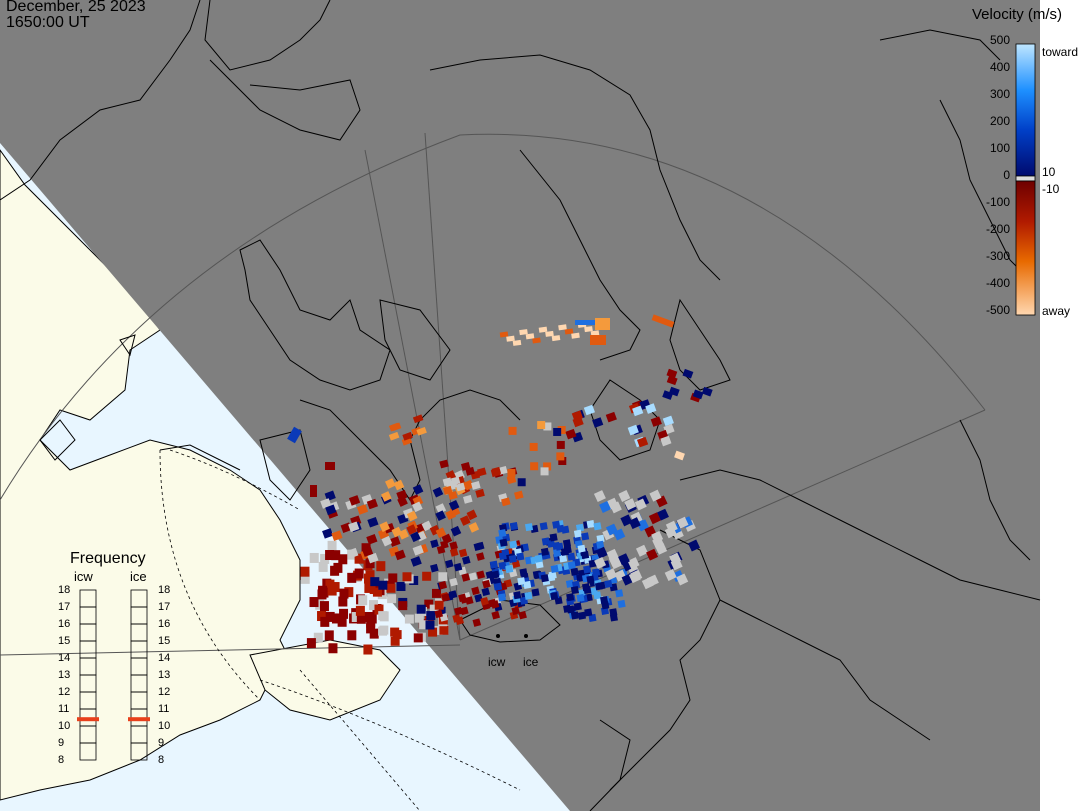 The width and height of the screenshot is (1083, 811). Describe the element at coordinates (1006, 175) in the screenshot. I see `colorbar-tick: 0` at that location.